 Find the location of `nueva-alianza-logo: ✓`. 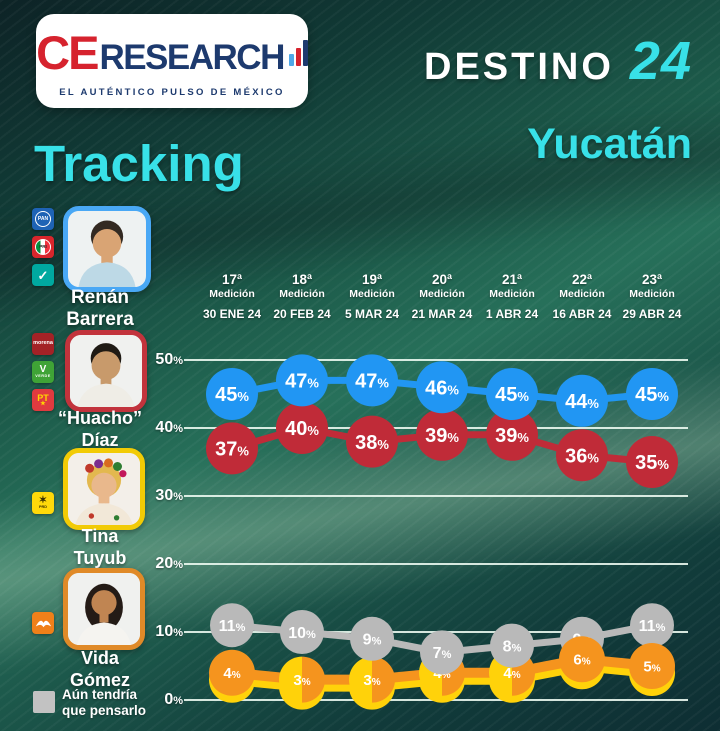

nueva-alianza-logo: ✓ is located at coordinates (43, 275).